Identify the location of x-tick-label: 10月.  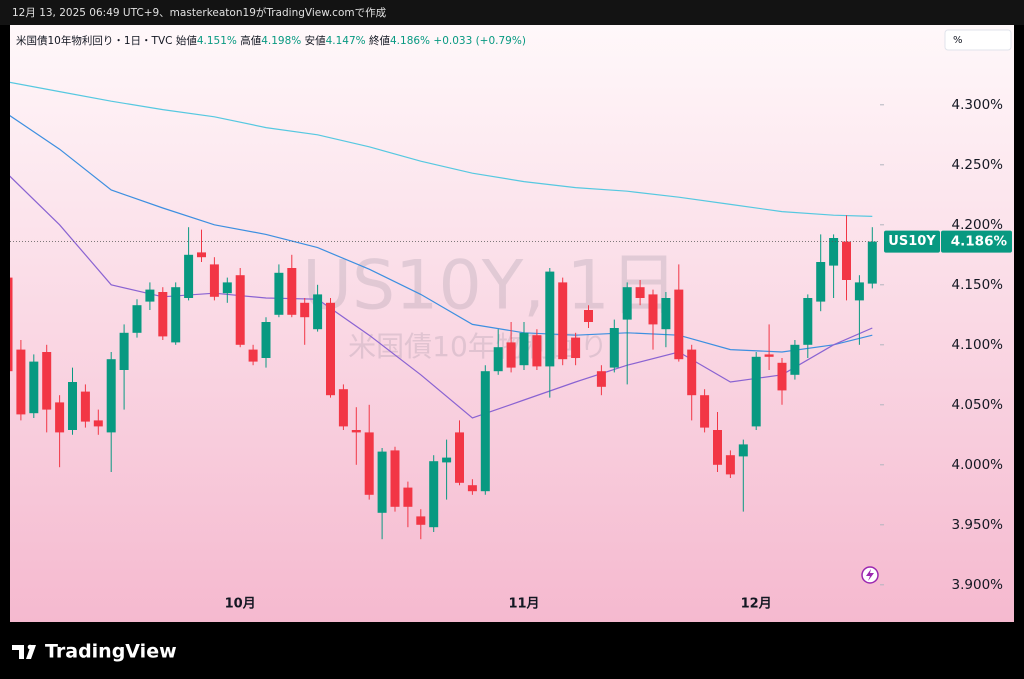
(240, 604).